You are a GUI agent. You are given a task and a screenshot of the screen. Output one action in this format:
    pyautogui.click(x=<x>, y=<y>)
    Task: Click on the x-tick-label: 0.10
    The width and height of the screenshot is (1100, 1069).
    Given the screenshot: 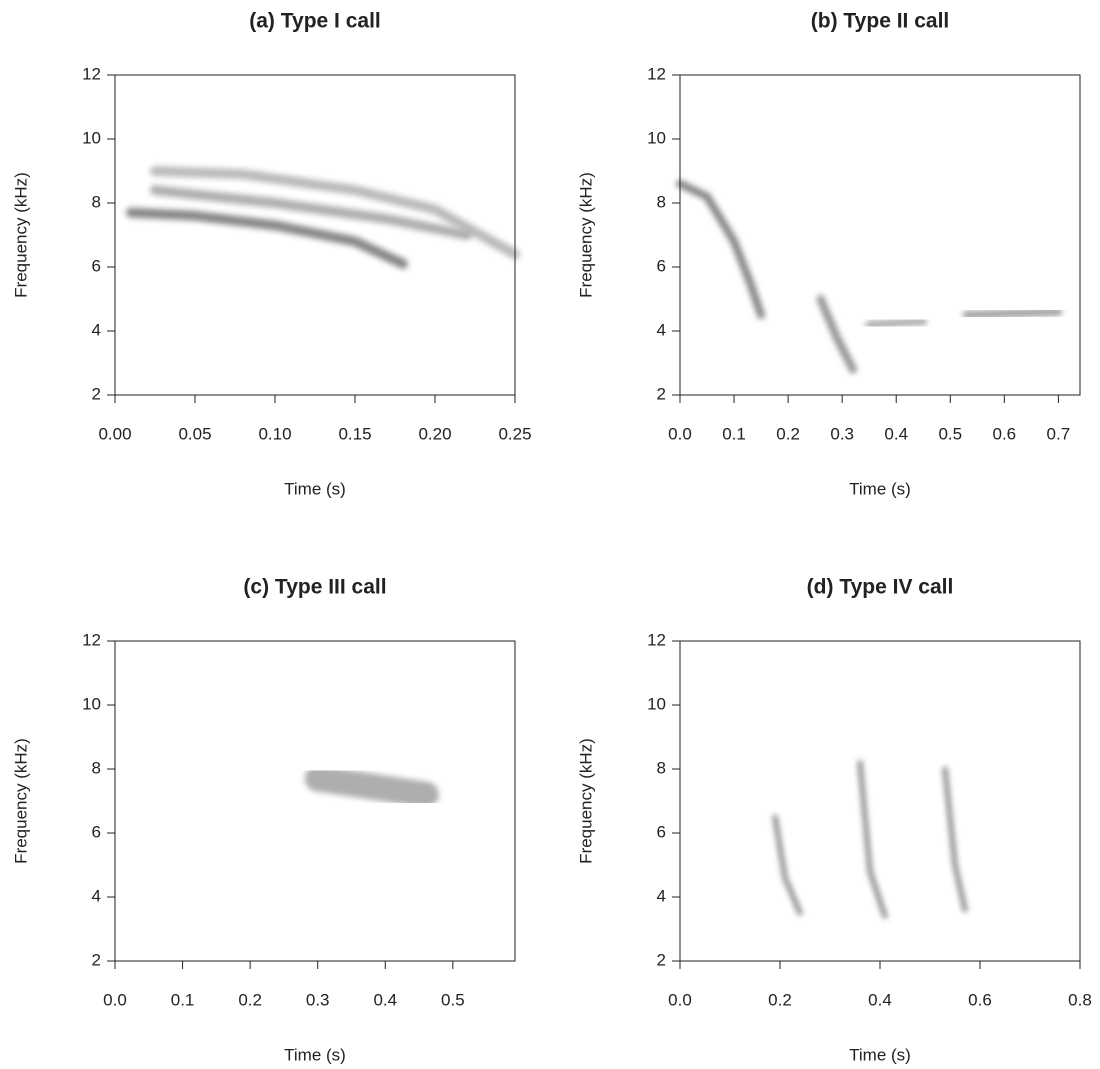 What is the action you would take?
    pyautogui.click(x=274, y=433)
    